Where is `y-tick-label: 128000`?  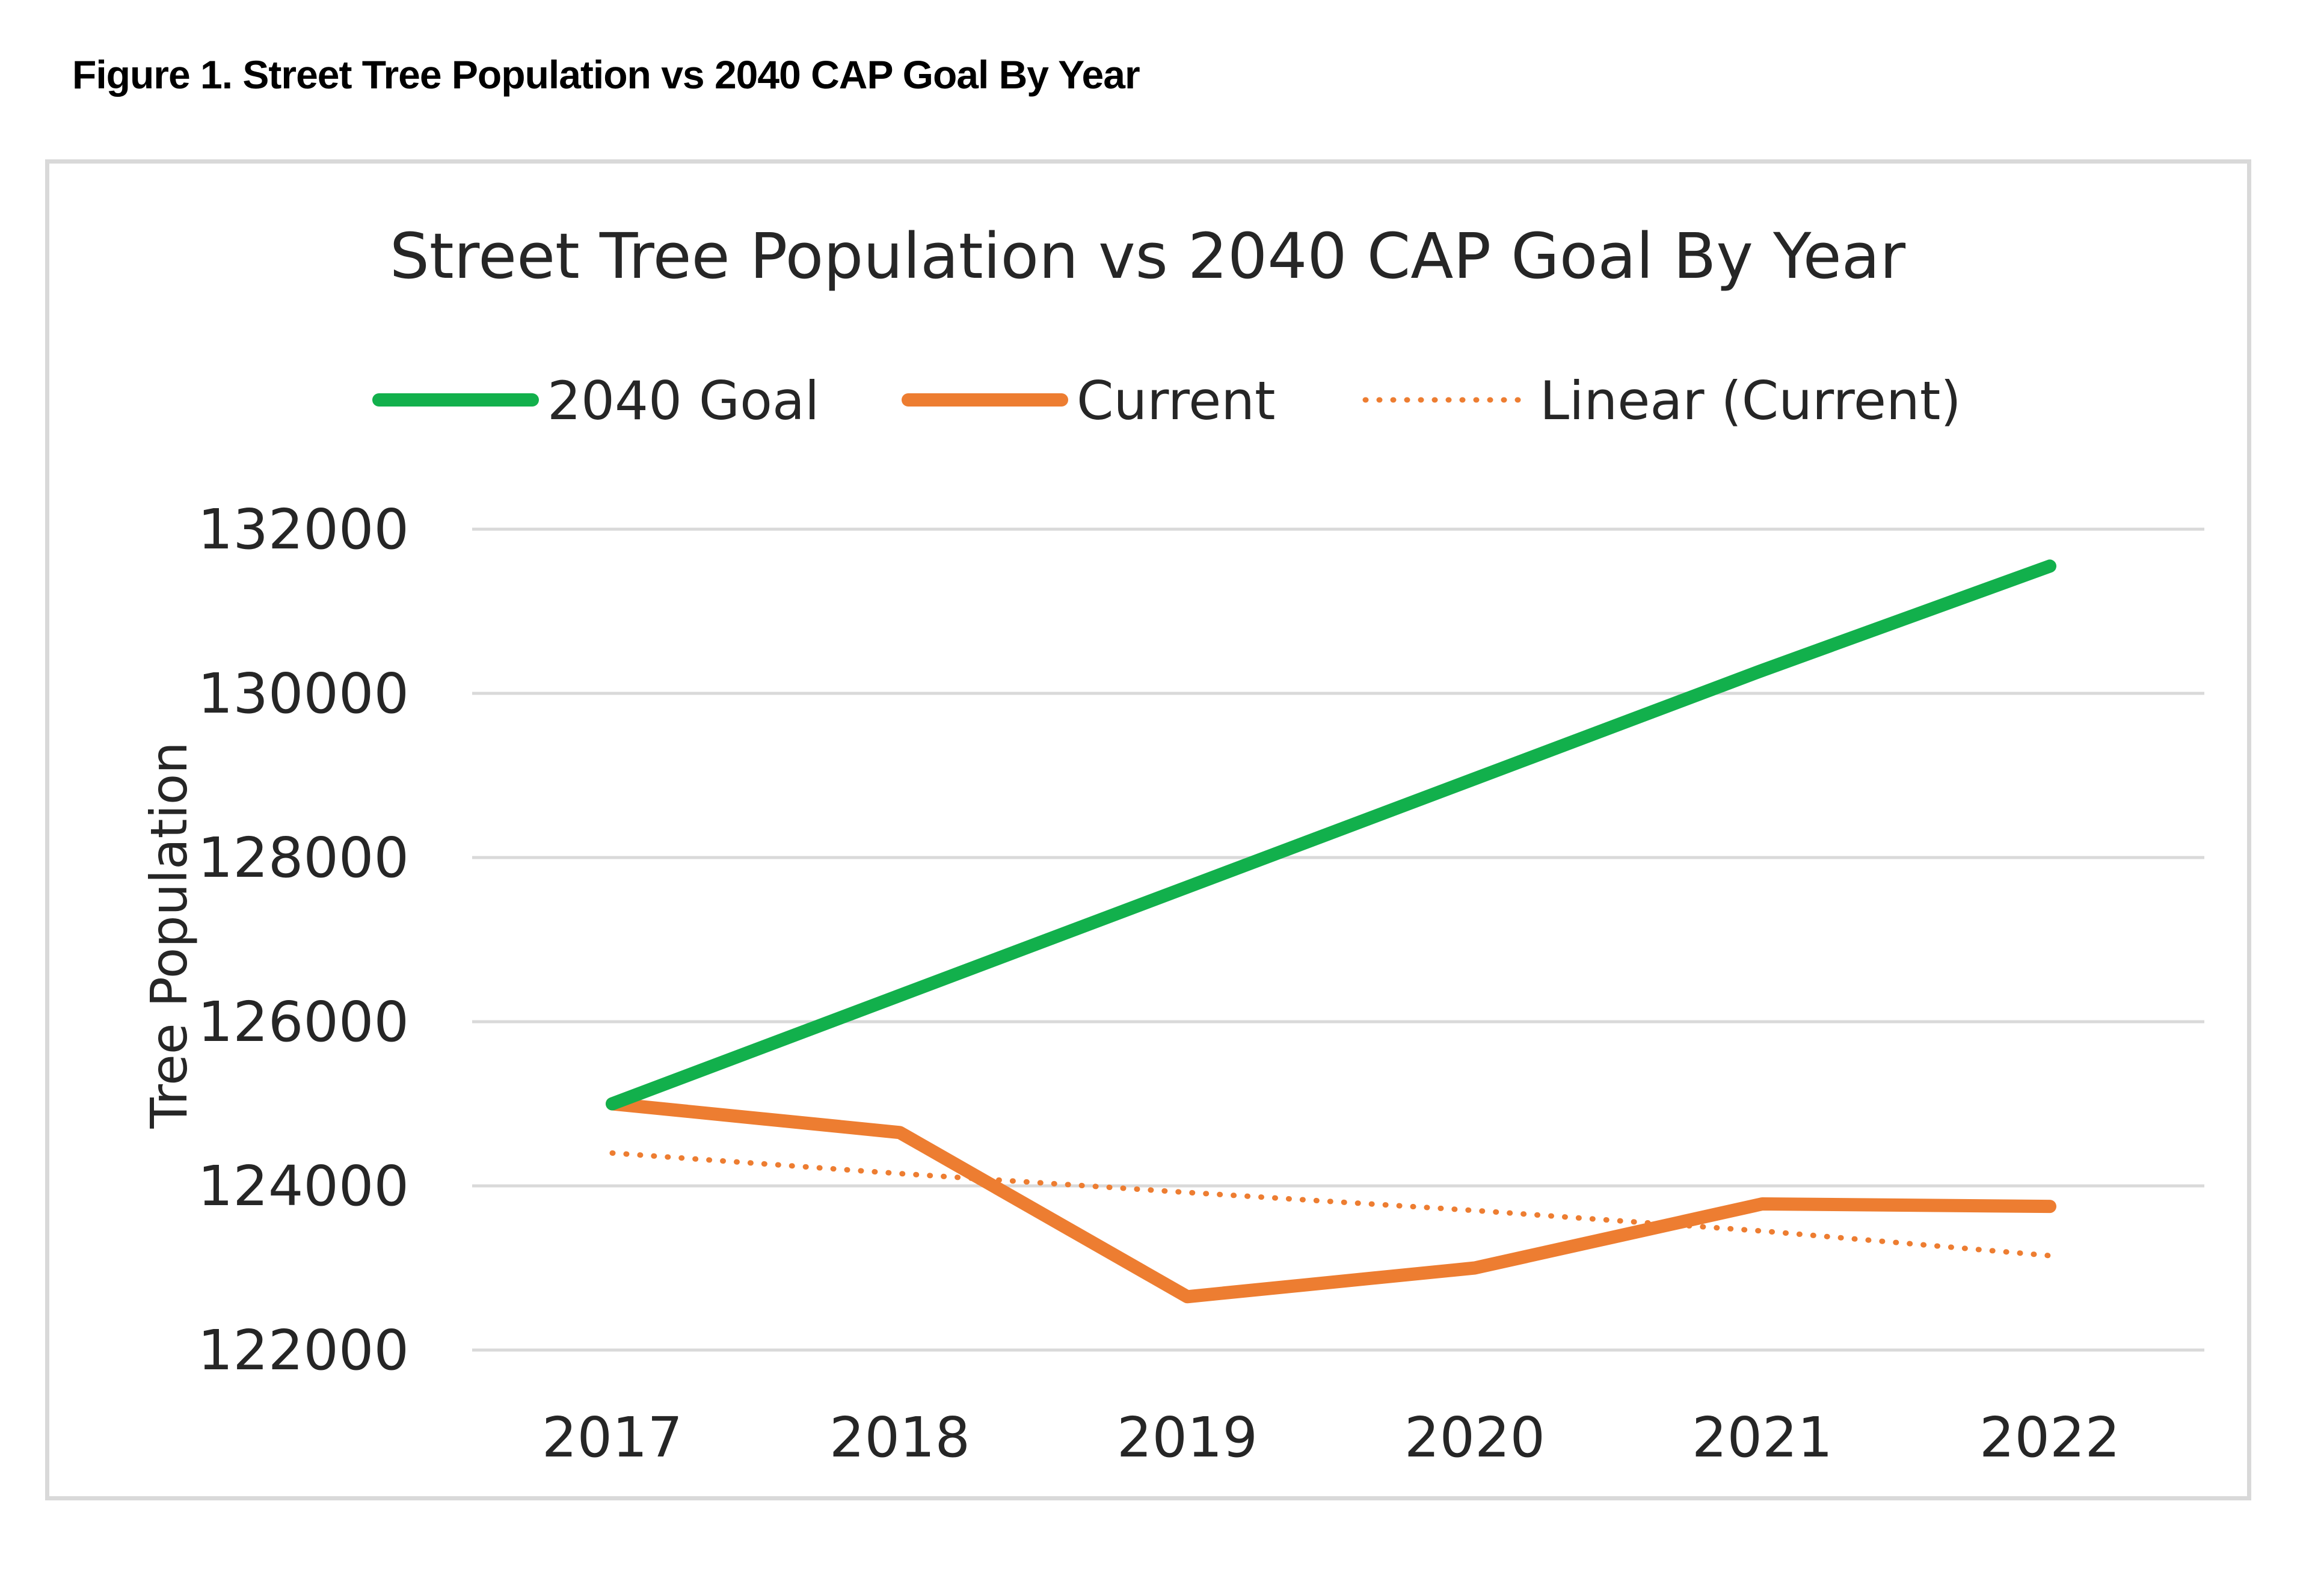
y-tick-label: 128000 is located at coordinates (303, 858).